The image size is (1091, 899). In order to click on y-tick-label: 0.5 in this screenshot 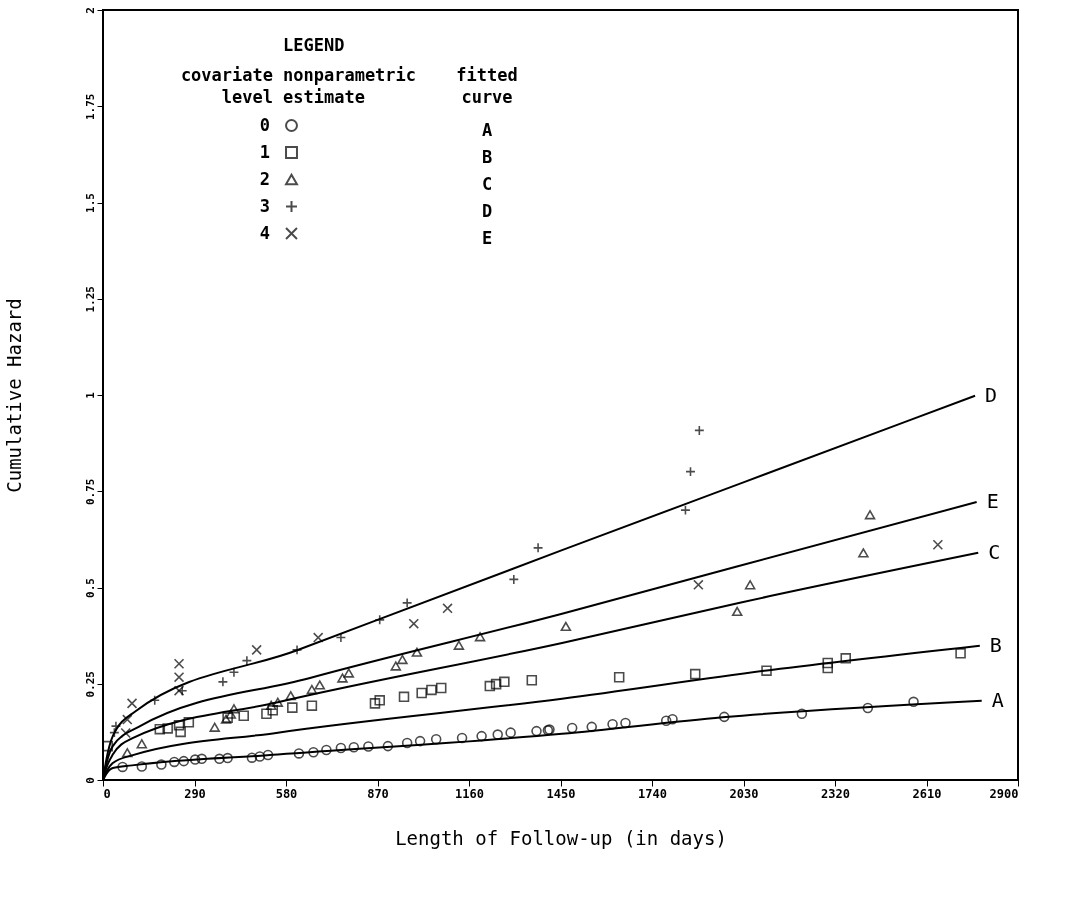, I will do `click(90, 588)`.